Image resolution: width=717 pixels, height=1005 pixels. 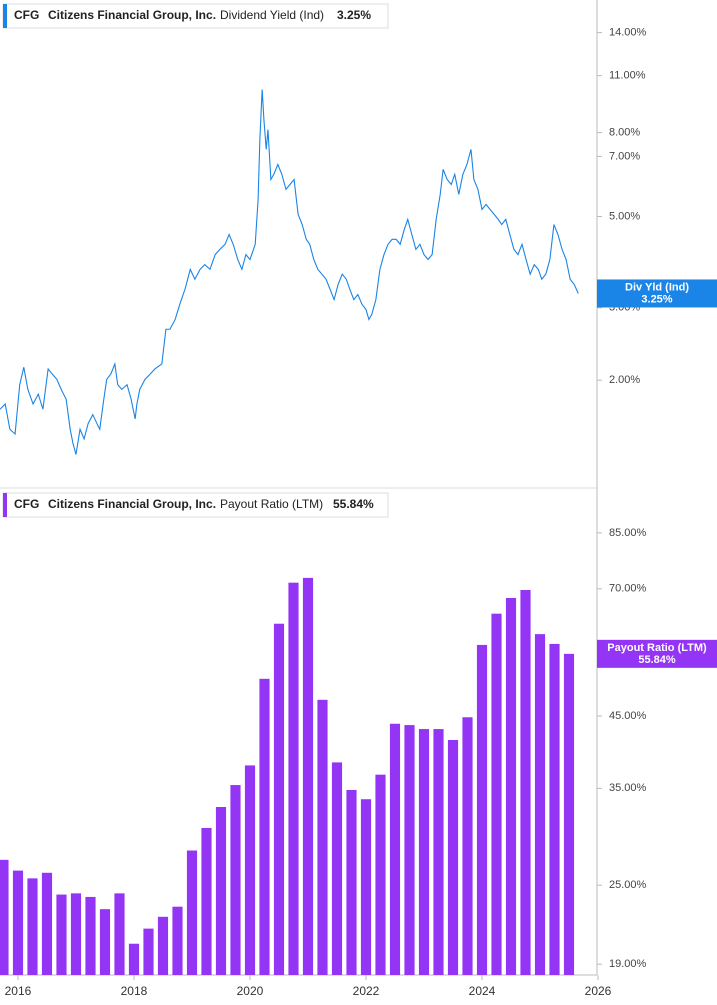 I want to click on x-tick-label: 2026, so click(x=598, y=991).